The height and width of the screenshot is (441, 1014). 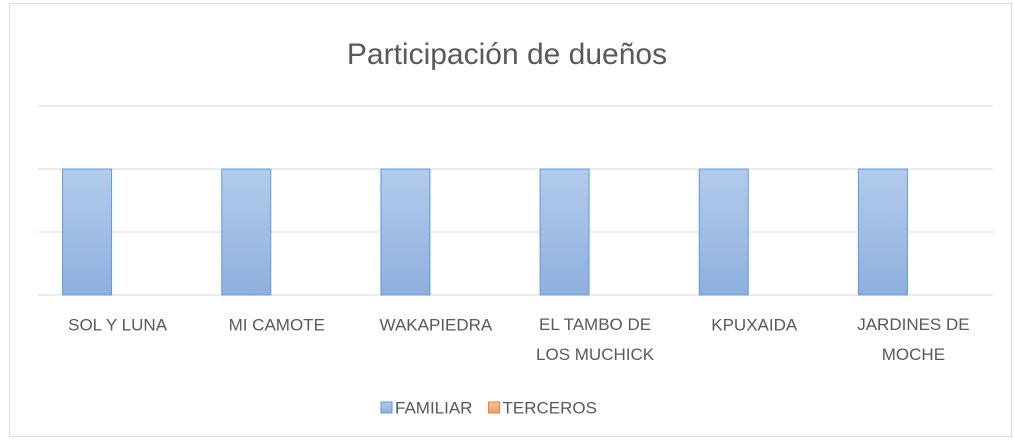 I want to click on x-tick-label: WAKAPIEDRA, so click(x=436, y=324).